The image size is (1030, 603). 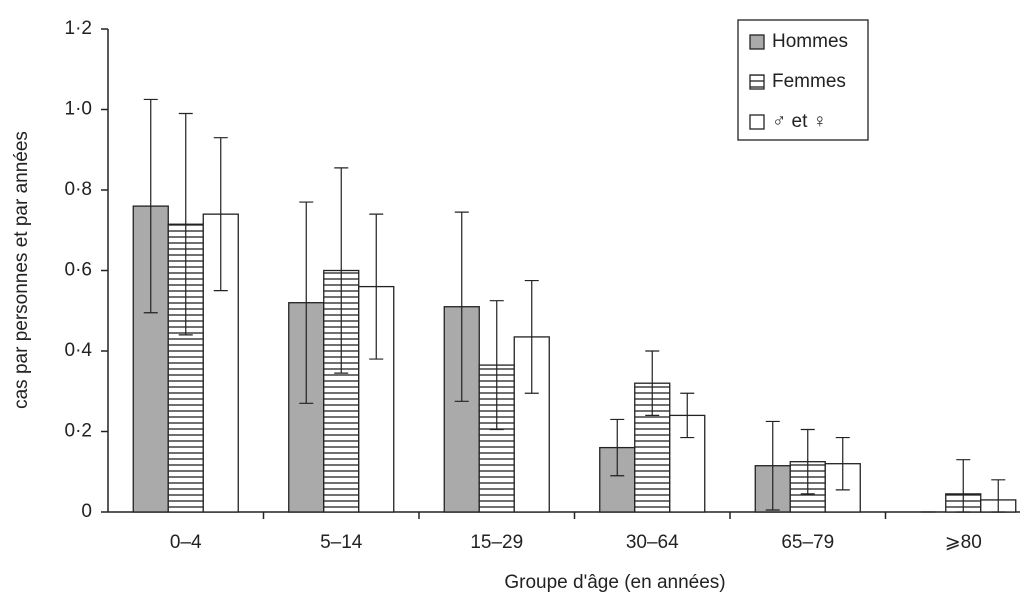 I want to click on x-tick-label: 15–29, so click(x=496, y=542).